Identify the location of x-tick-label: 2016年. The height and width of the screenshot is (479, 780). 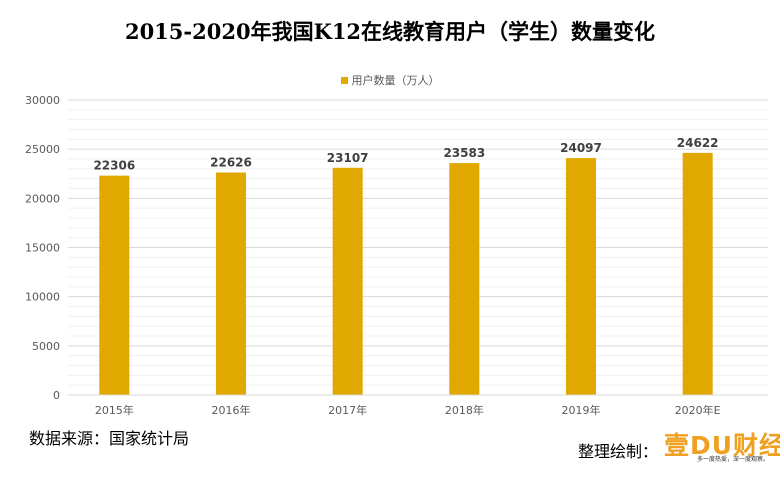
(231, 410).